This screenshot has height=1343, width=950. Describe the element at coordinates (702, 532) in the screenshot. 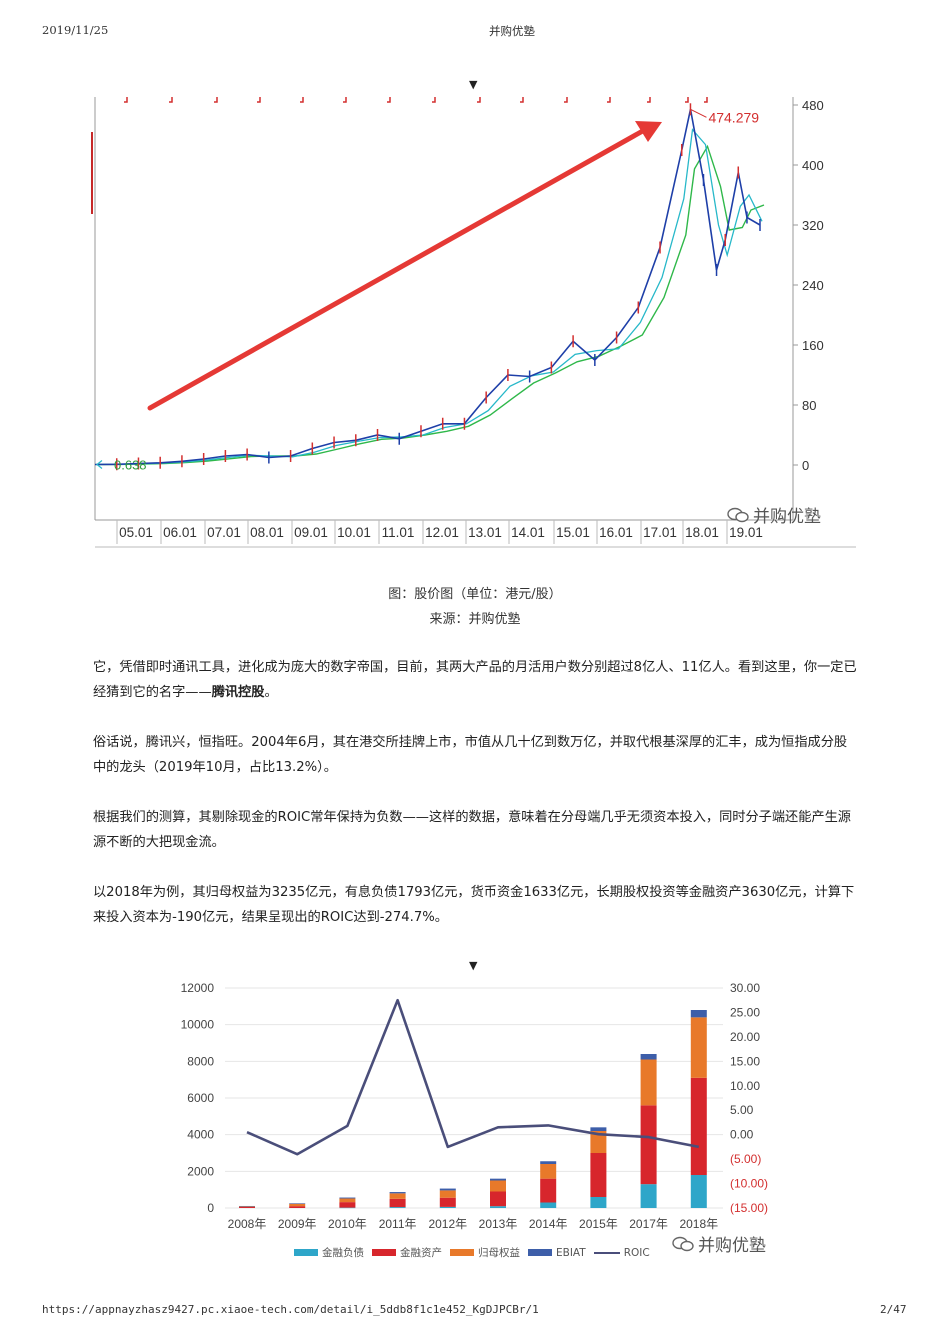

I see `chart1-xtick-label: 18.01` at that location.